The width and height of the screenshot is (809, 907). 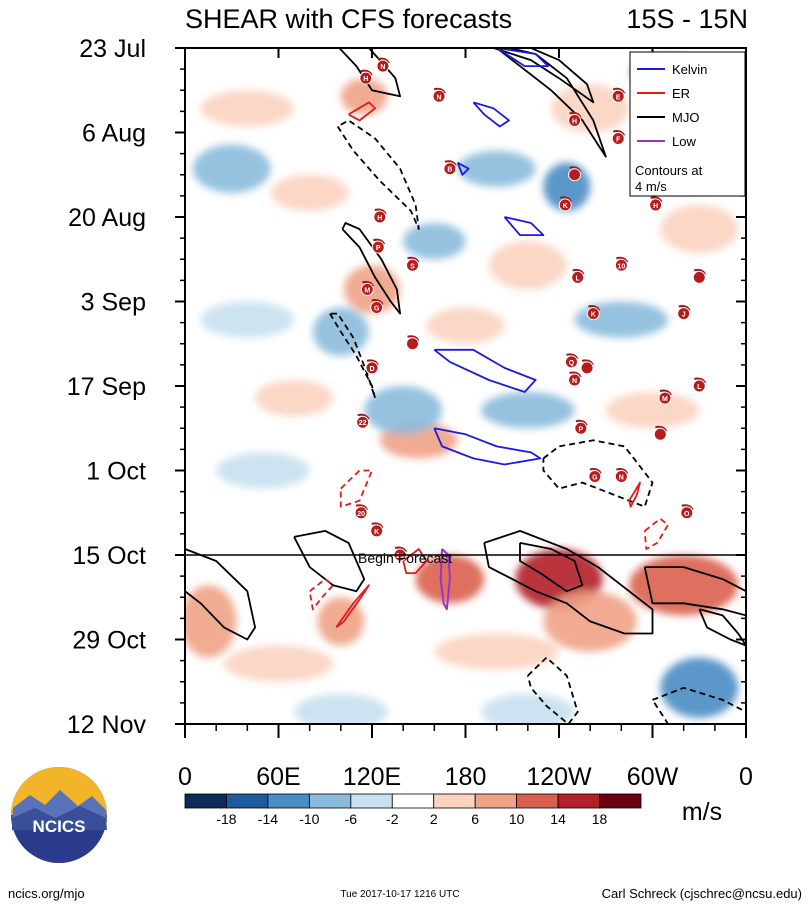 I want to click on storm-marker-10: H, so click(x=380, y=216).